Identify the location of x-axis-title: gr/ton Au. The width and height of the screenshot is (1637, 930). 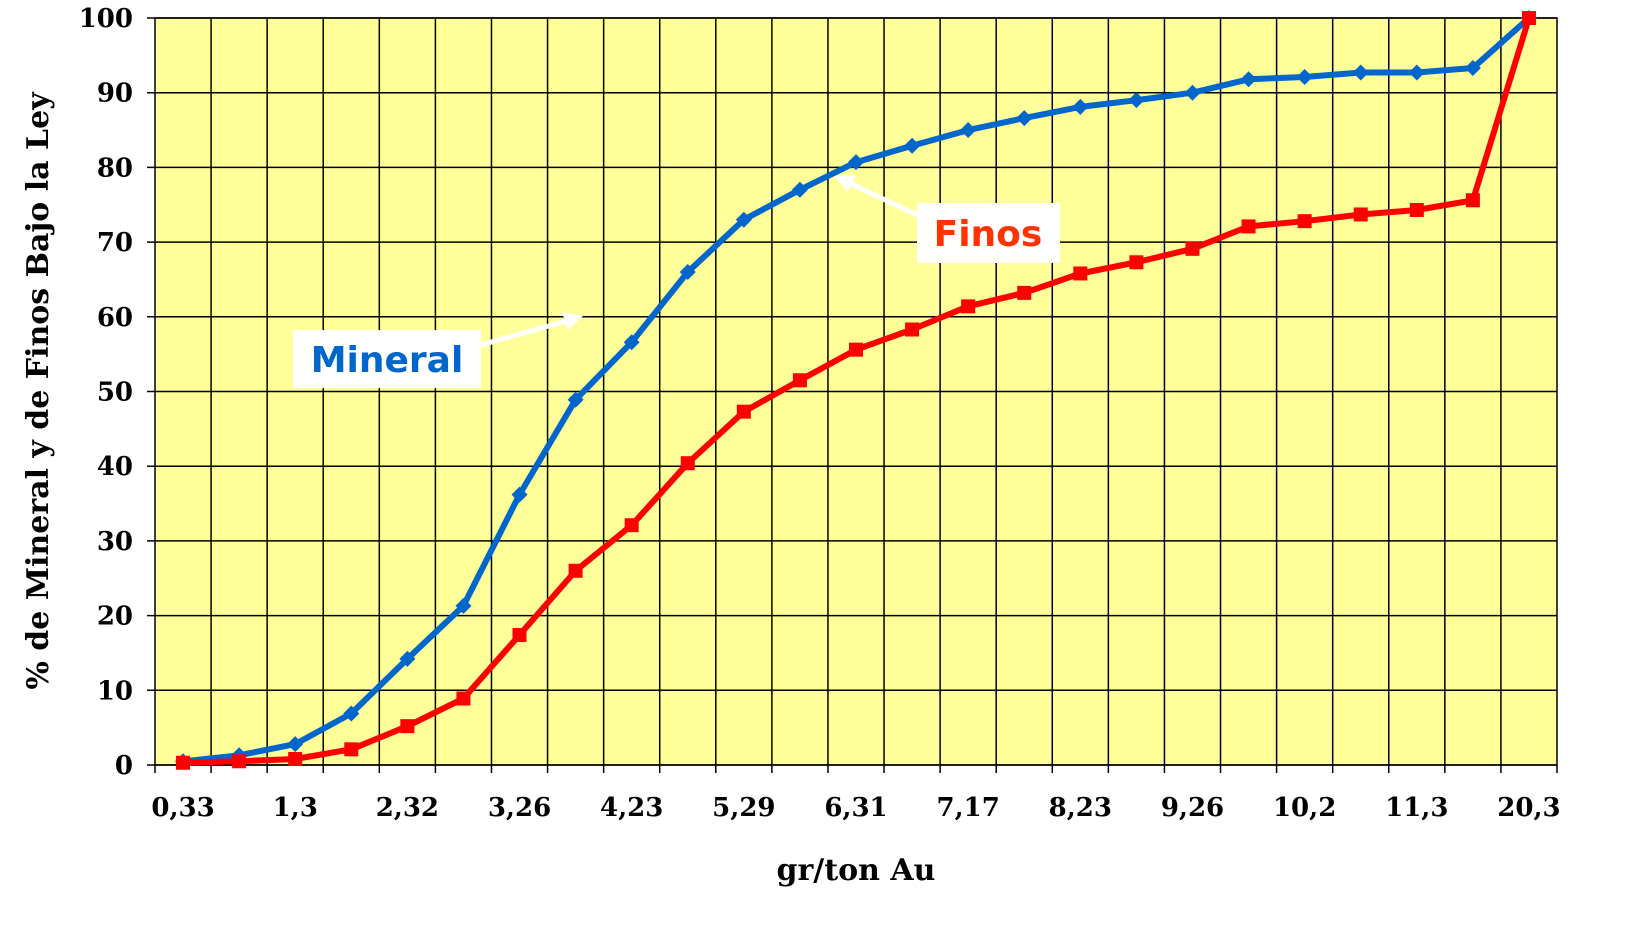
(856, 870).